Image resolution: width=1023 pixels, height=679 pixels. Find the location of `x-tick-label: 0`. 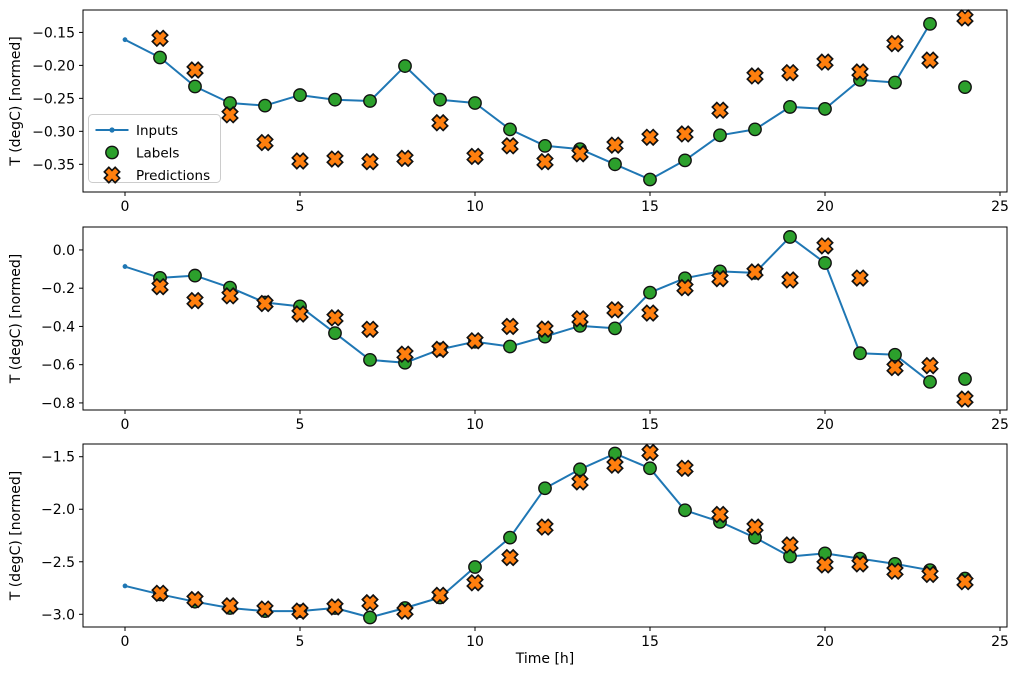

x-tick-label: 0 is located at coordinates (125, 425).